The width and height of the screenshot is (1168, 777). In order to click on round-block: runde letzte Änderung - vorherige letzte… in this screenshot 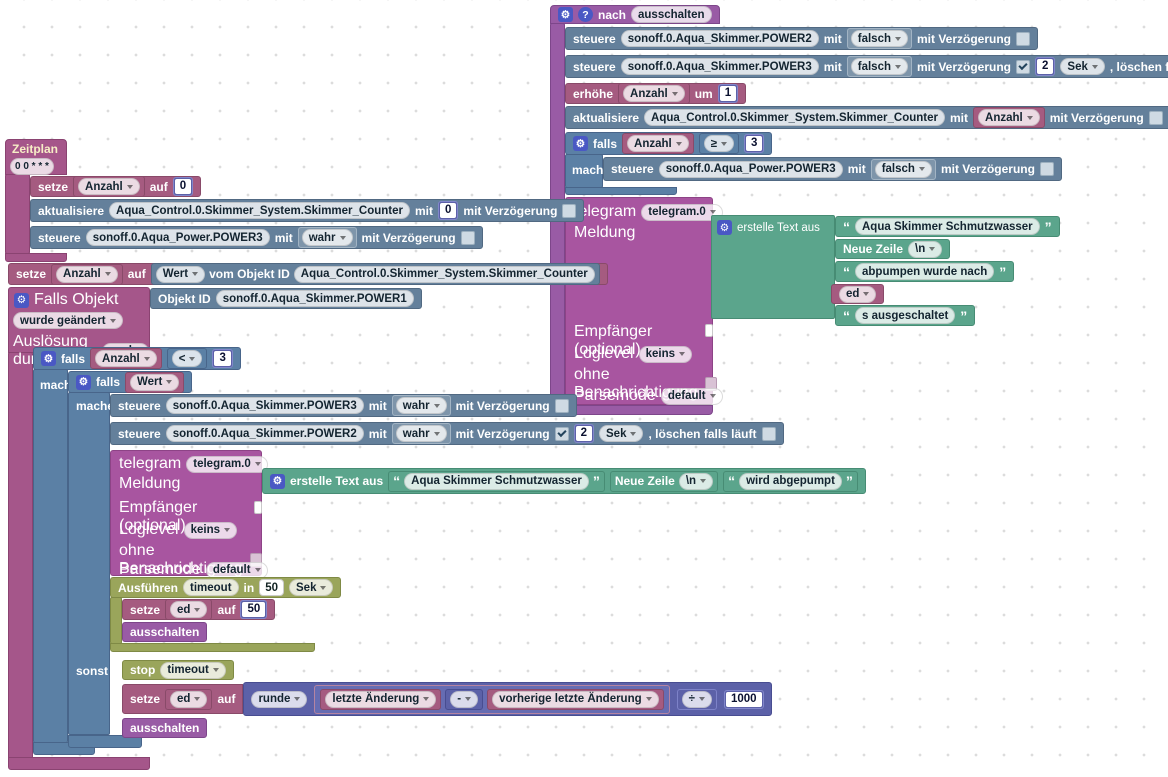, I will do `click(507, 699)`.